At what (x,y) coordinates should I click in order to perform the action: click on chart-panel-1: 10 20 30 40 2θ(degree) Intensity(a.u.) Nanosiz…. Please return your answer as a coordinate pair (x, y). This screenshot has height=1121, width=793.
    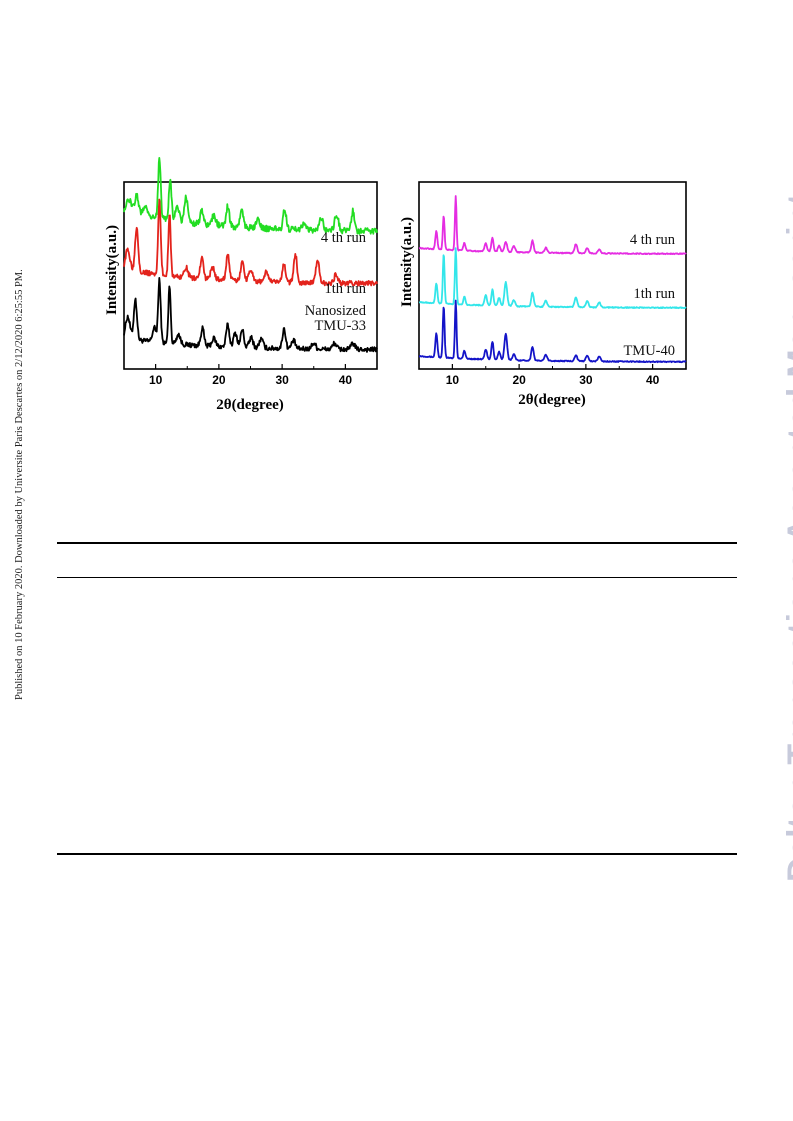
    Looking at the image, I should click on (241, 285).